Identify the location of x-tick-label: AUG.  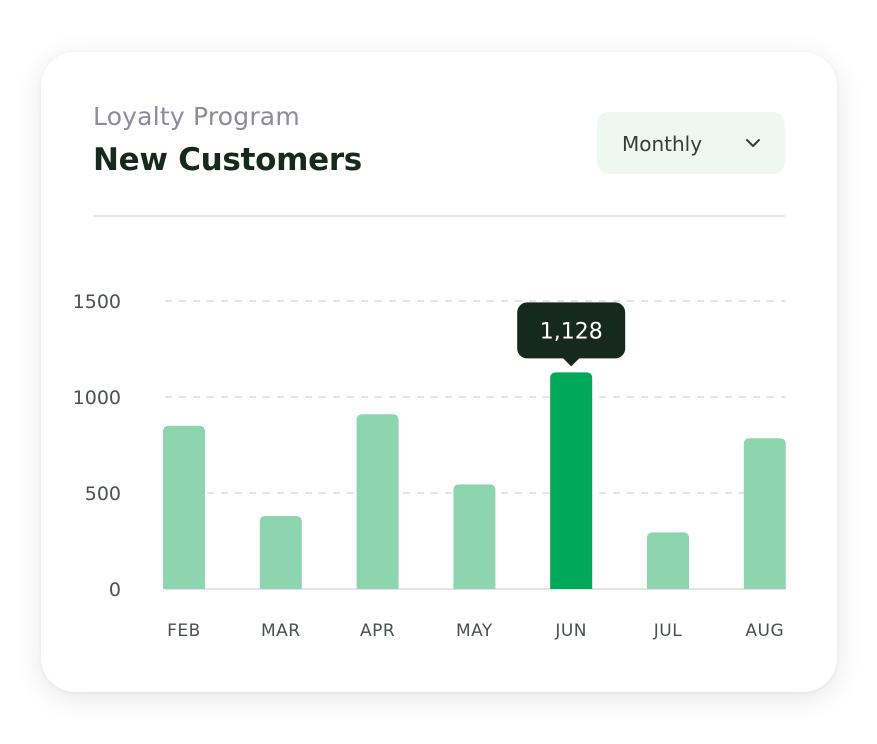
(764, 631).